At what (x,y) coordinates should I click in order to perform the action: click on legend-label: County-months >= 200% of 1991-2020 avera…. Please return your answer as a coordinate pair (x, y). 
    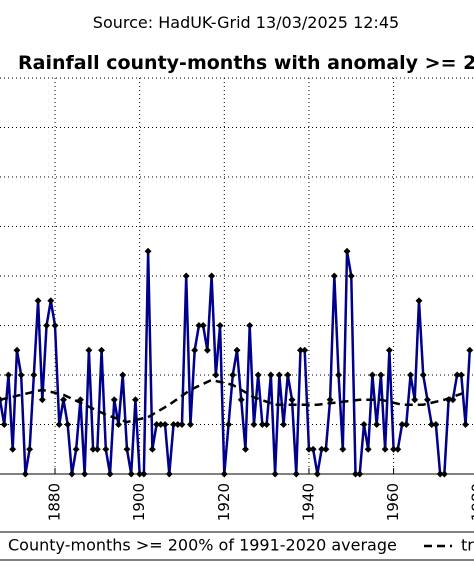
    Looking at the image, I should click on (202, 545).